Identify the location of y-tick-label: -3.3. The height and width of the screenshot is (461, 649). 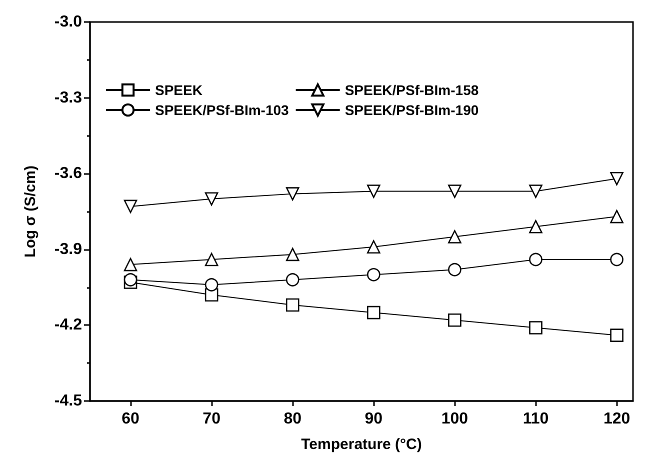
(68, 97).